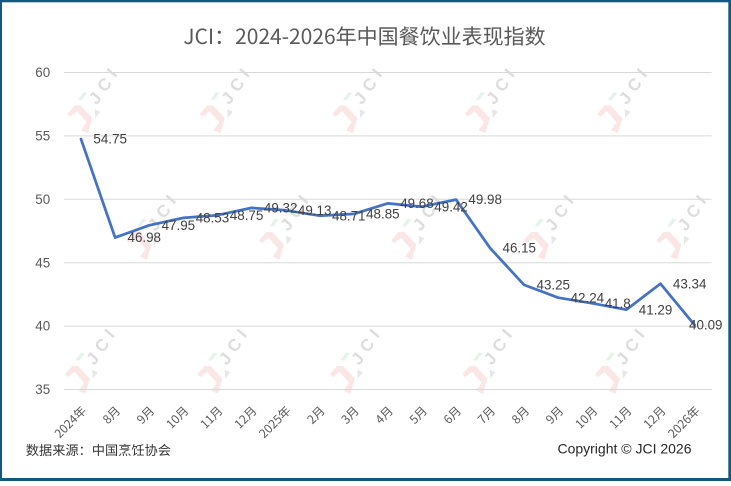 This screenshot has height=486, width=731. Describe the element at coordinates (706, 325) in the screenshot. I see `svg-text: 40.09` at that location.